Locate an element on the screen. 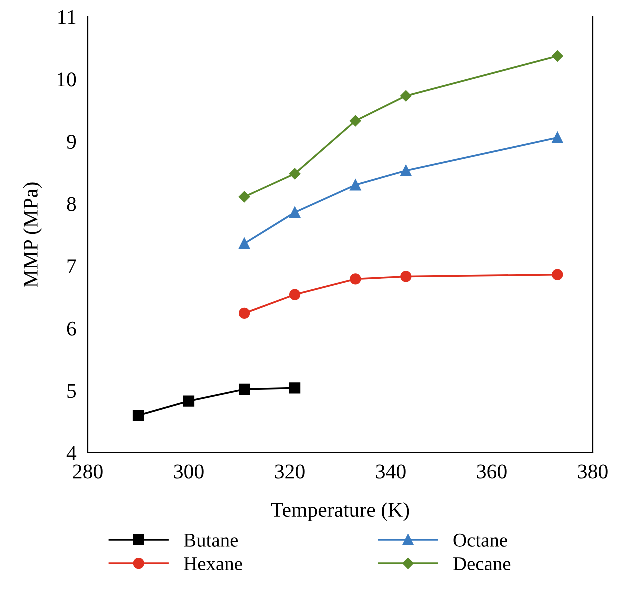 This screenshot has height=592, width=621. x-tick-label: 320 is located at coordinates (290, 471).